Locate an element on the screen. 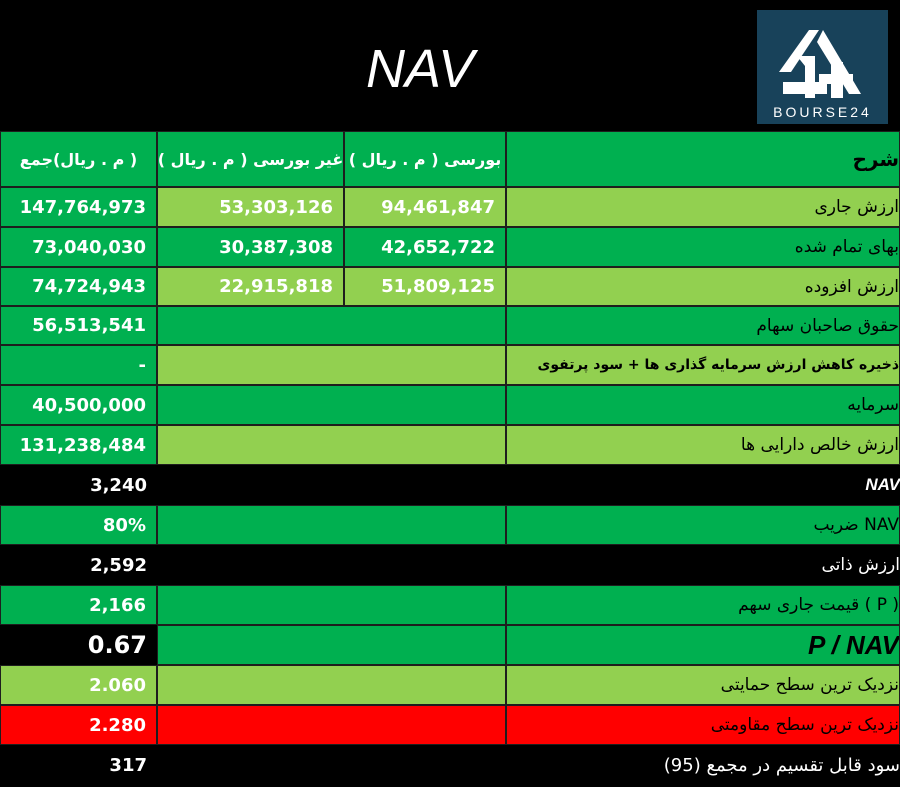  row-desc: حقوق صاحبان سهام is located at coordinates (703, 325).